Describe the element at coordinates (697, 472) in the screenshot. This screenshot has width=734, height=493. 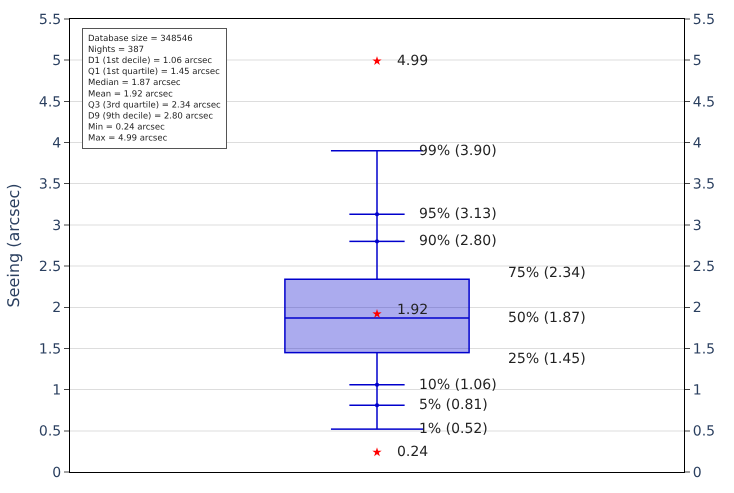
I see `y2-tick-label: 0` at that location.